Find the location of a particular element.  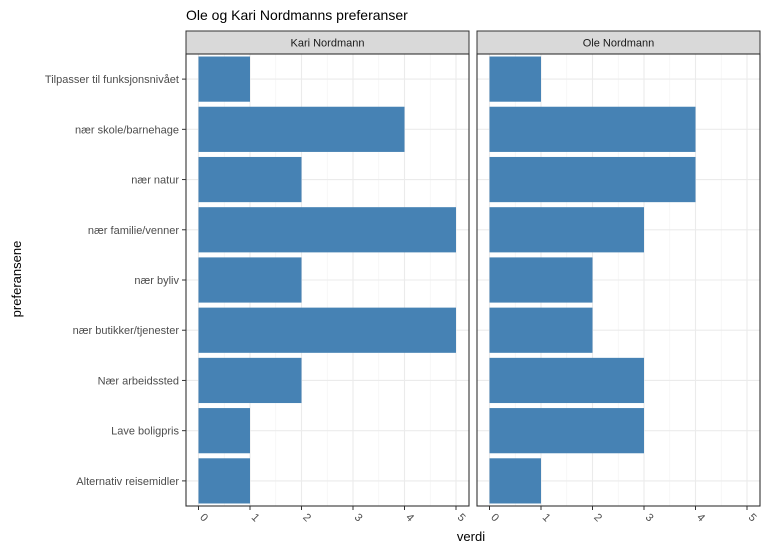

y-tick-label: nær butikker/tjenester is located at coordinates (126, 331).